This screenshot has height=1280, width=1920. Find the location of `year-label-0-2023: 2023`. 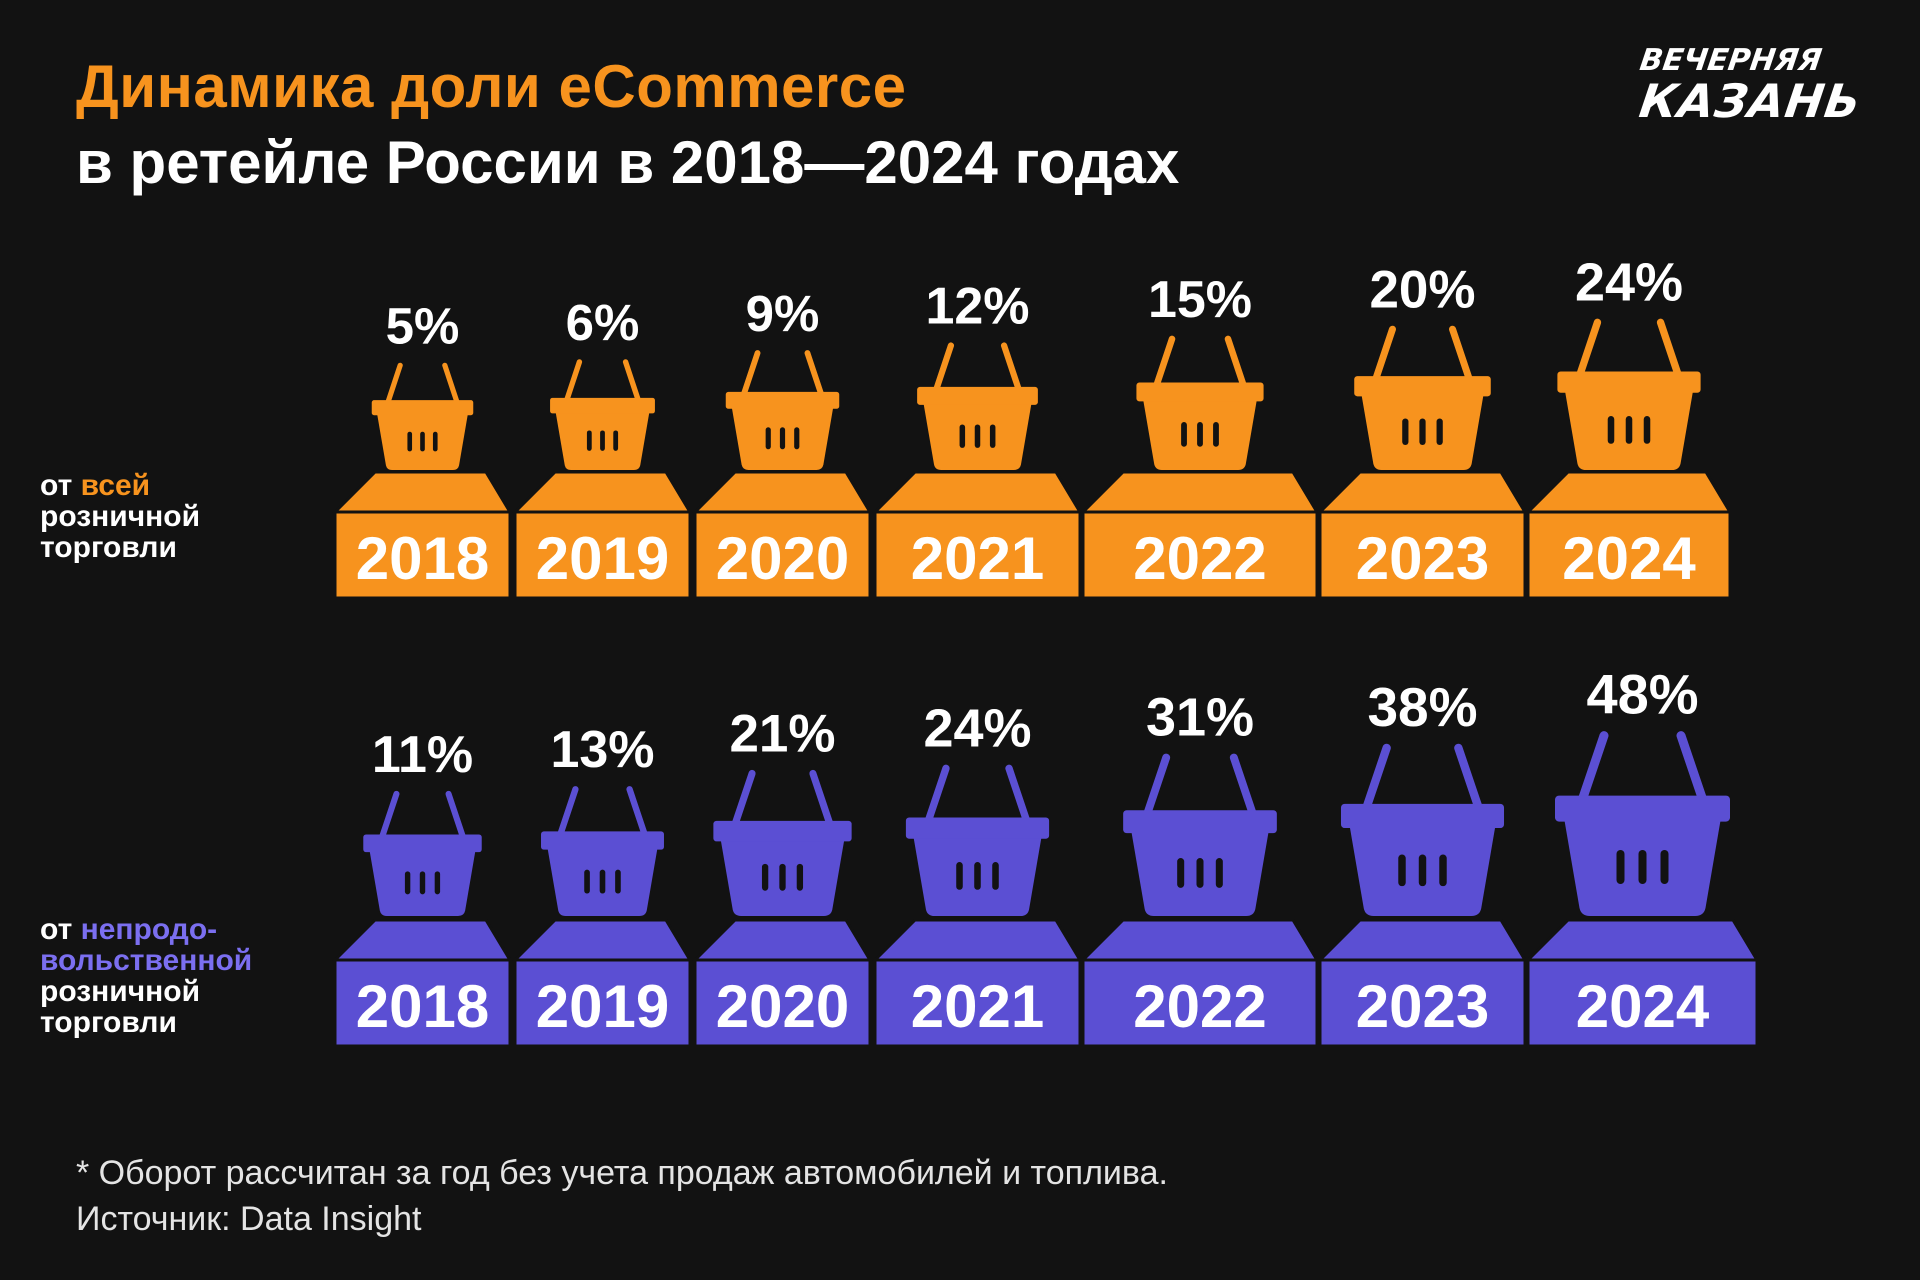

year-label-0-2023: 2023 is located at coordinates (1422, 558).